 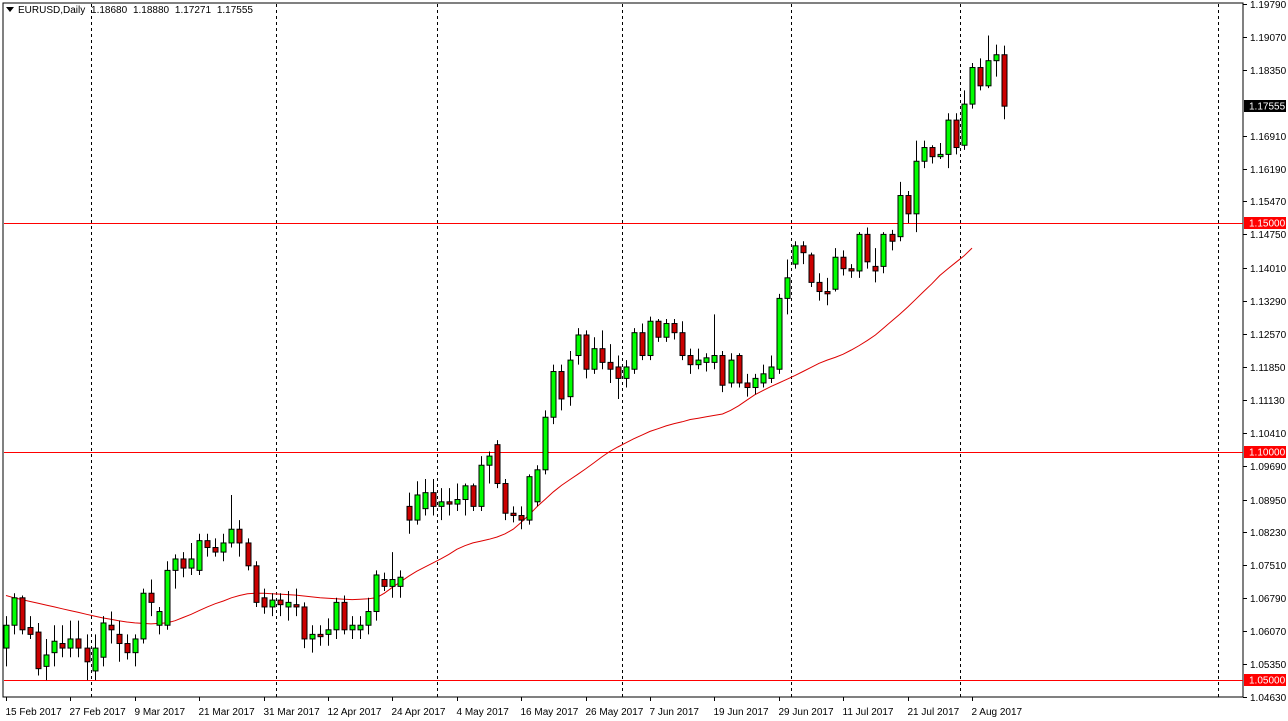 I want to click on time-tick-label: 7 Jun 2017, so click(x=675, y=712).